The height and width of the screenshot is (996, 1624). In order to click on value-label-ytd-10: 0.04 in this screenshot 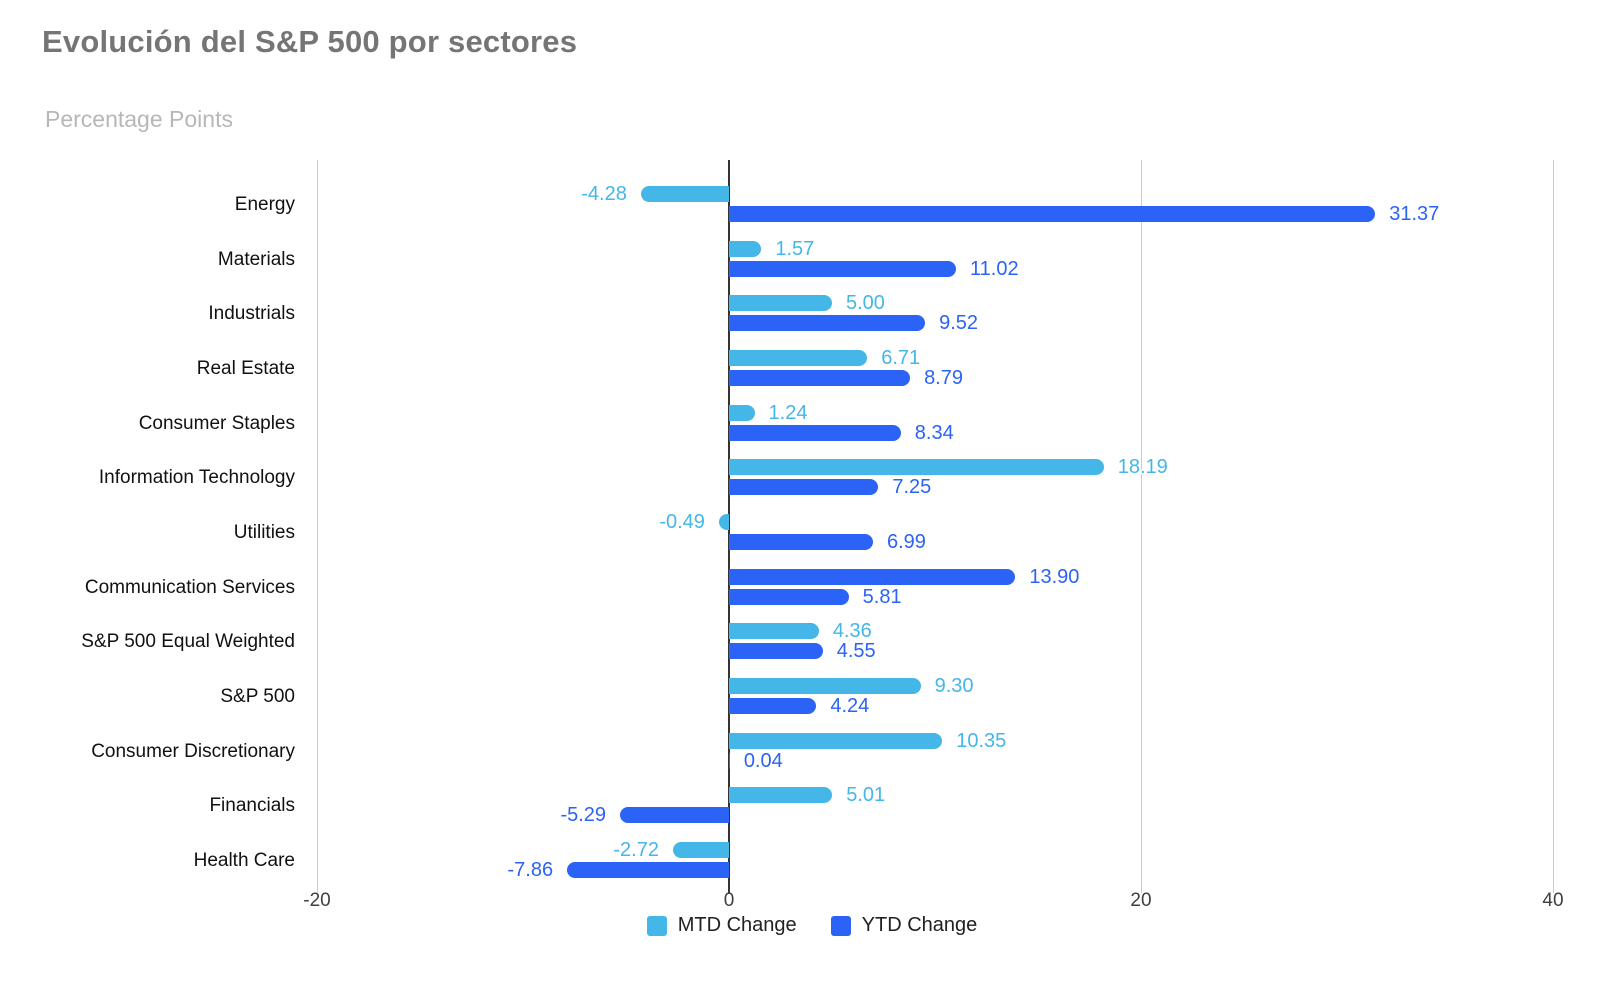, I will do `click(763, 760)`.